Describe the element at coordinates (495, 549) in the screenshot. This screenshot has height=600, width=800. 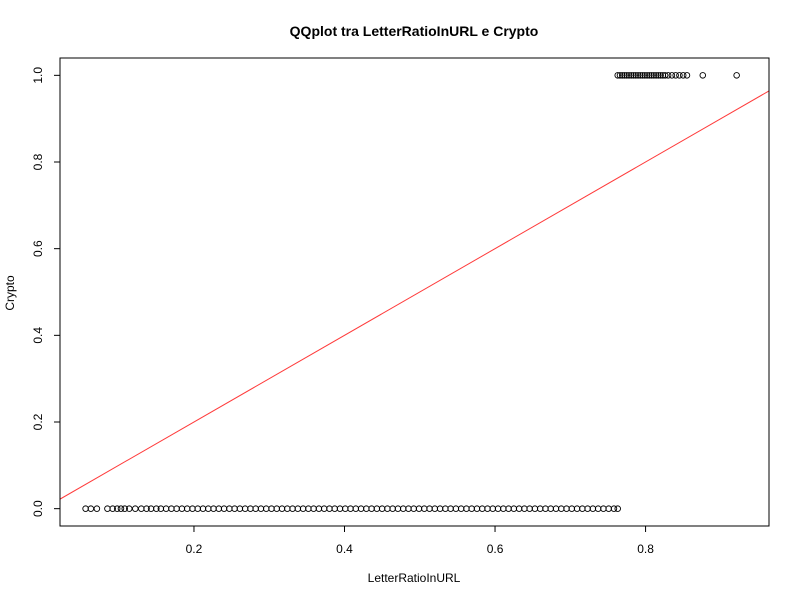
I see `x-tick-label: 0.6` at that location.